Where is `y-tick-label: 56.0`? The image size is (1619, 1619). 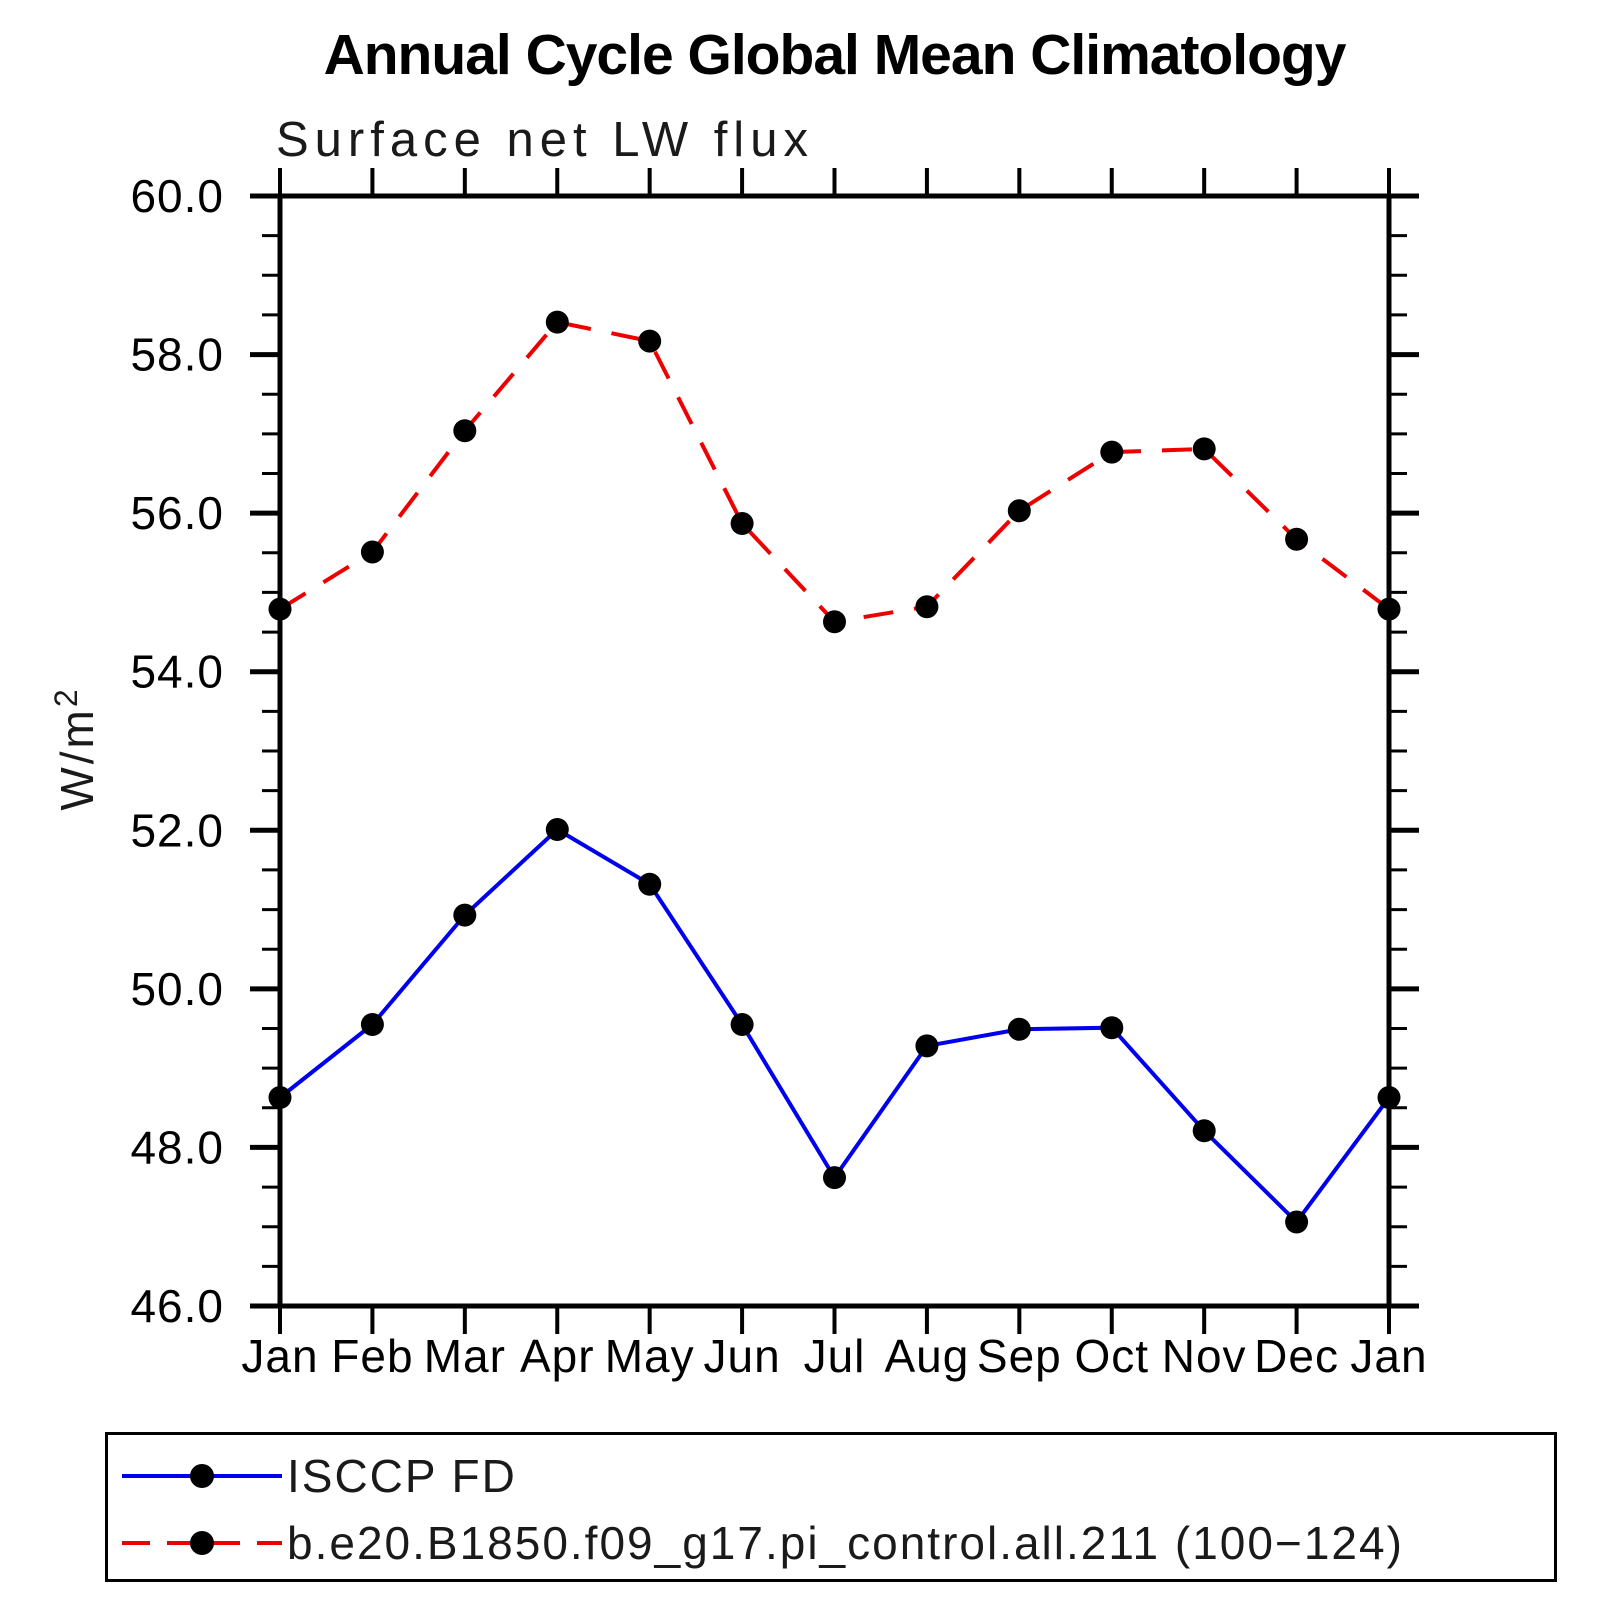
y-tick-label: 56.0 is located at coordinates (177, 513).